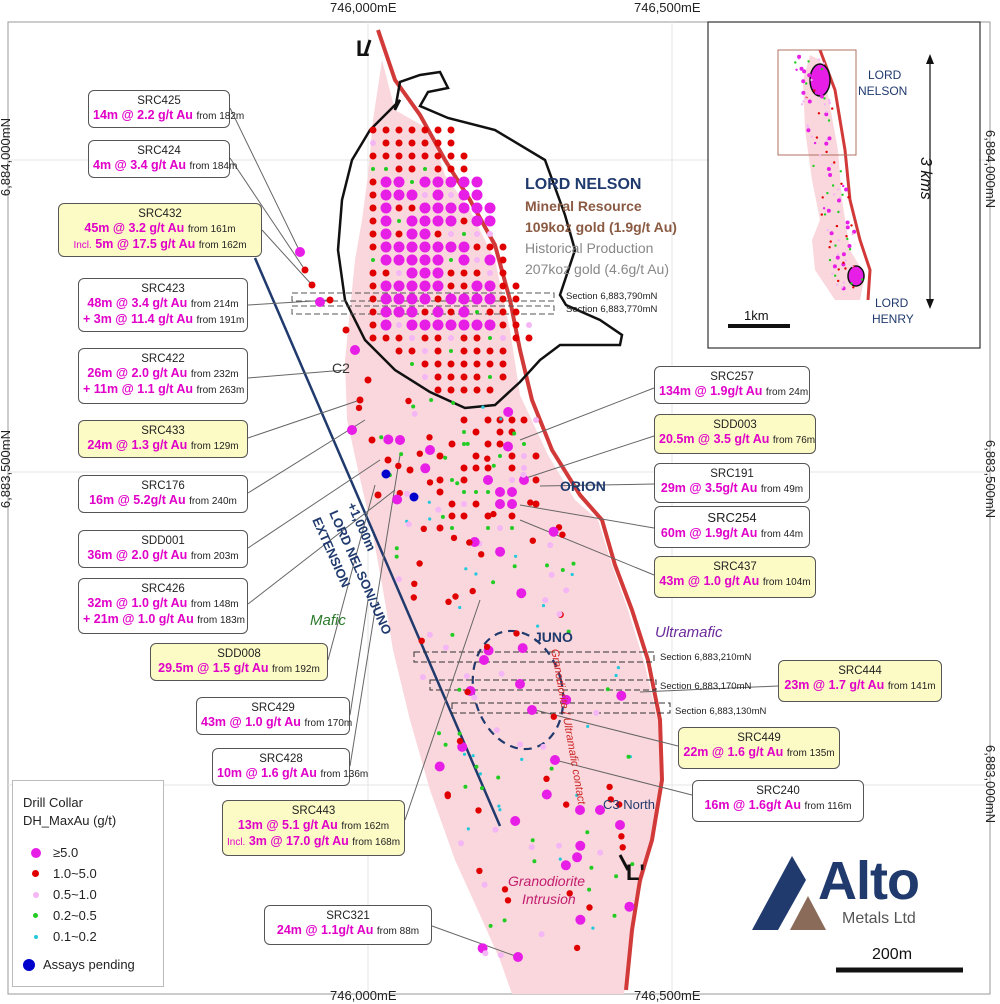 The height and width of the screenshot is (1004, 1000). What do you see at coordinates (325, 930) in the screenshot?
I see `intercept: 24m @ 1.1g/t Au` at bounding box center [325, 930].